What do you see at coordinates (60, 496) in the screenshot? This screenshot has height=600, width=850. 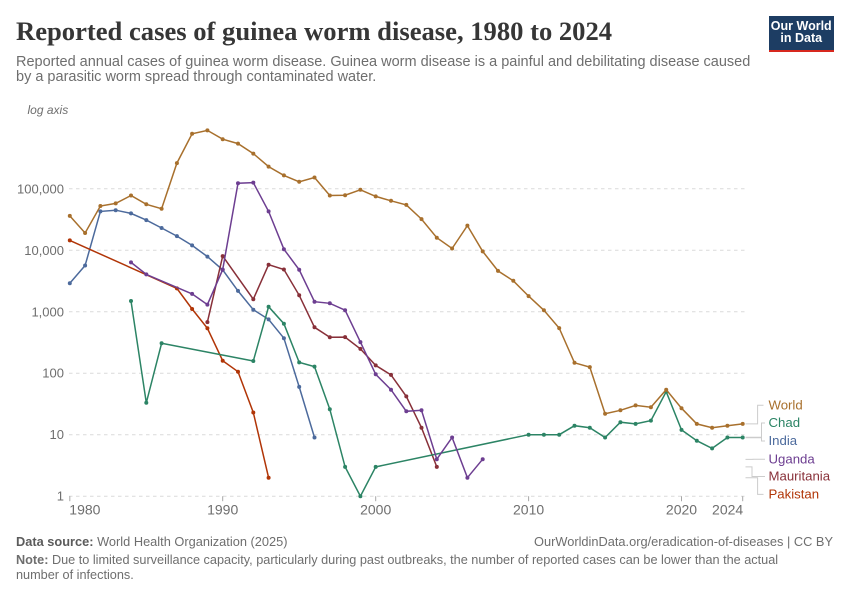 I see `svg-text: 1` at bounding box center [60, 496].